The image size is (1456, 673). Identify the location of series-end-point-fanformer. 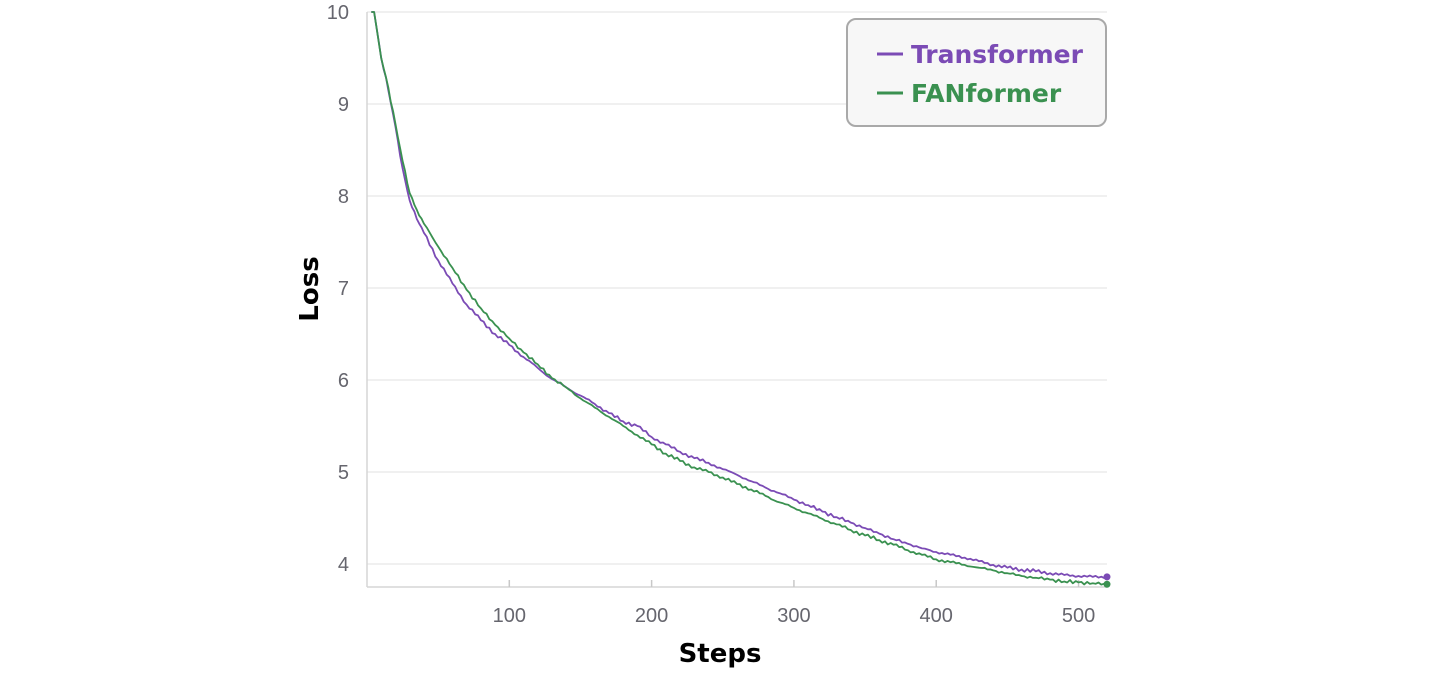
(1107, 584).